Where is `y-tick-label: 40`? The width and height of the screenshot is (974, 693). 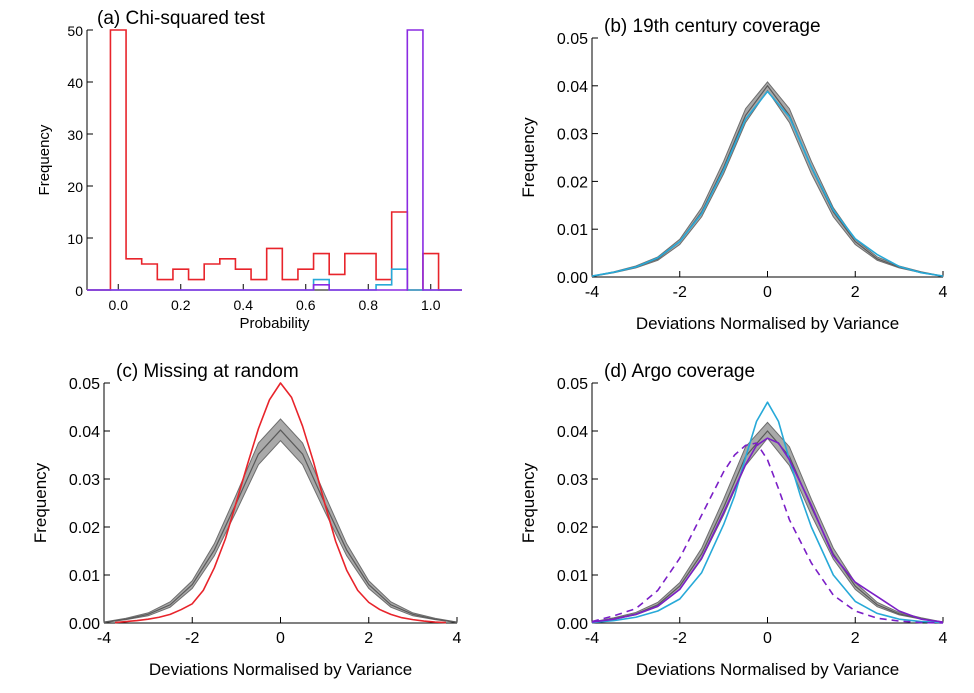
y-tick-label: 40 is located at coordinates (75, 83).